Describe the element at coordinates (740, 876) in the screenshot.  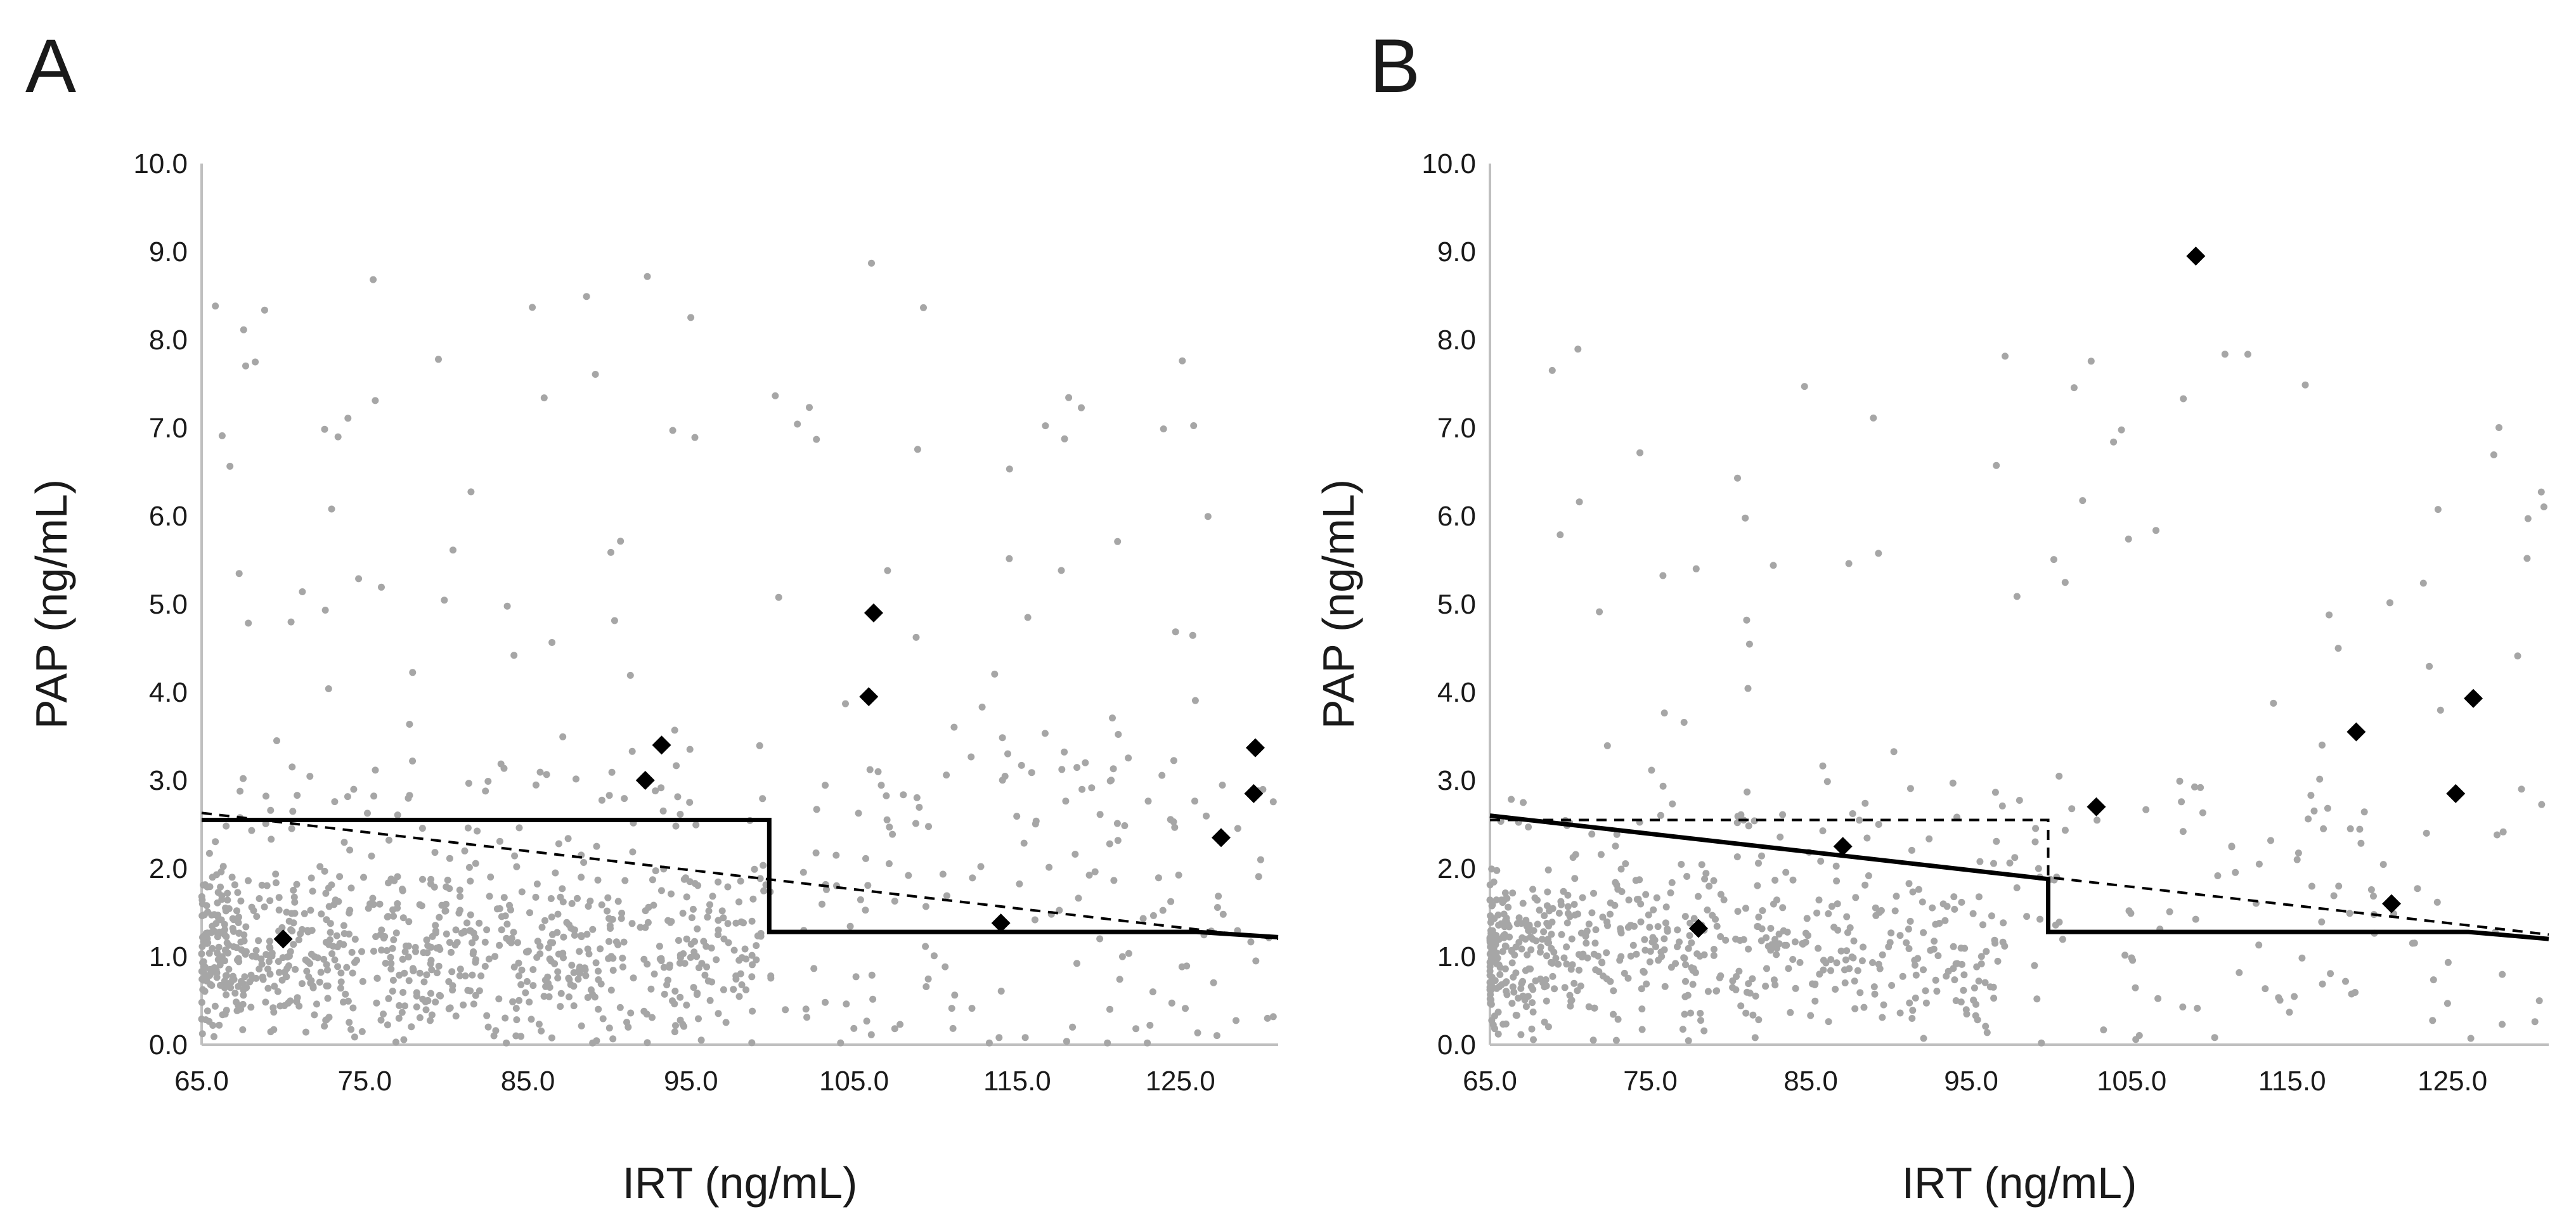
I see `cutoff-lines` at that location.